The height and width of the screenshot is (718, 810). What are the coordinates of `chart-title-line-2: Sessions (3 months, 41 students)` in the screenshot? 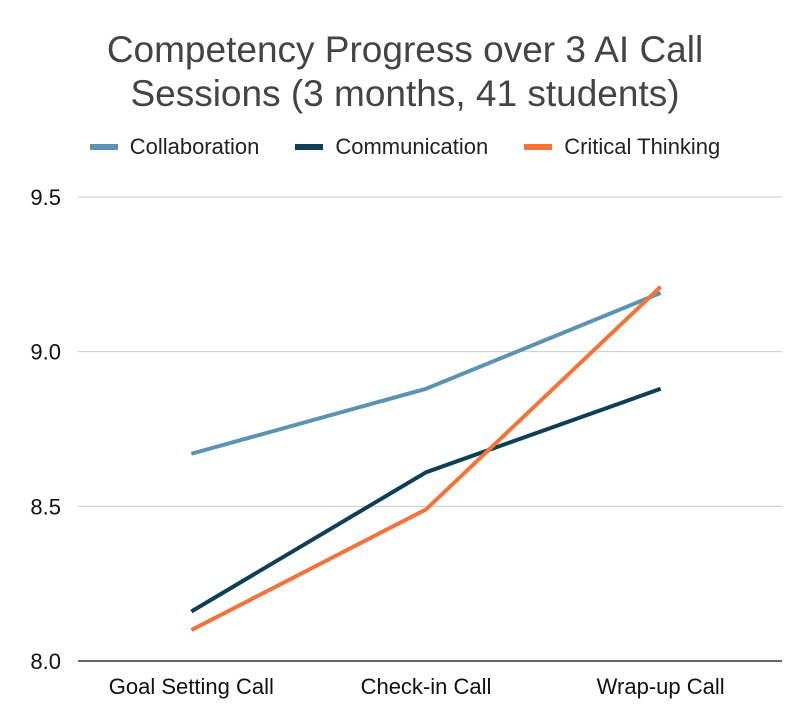 It's located at (405, 93).